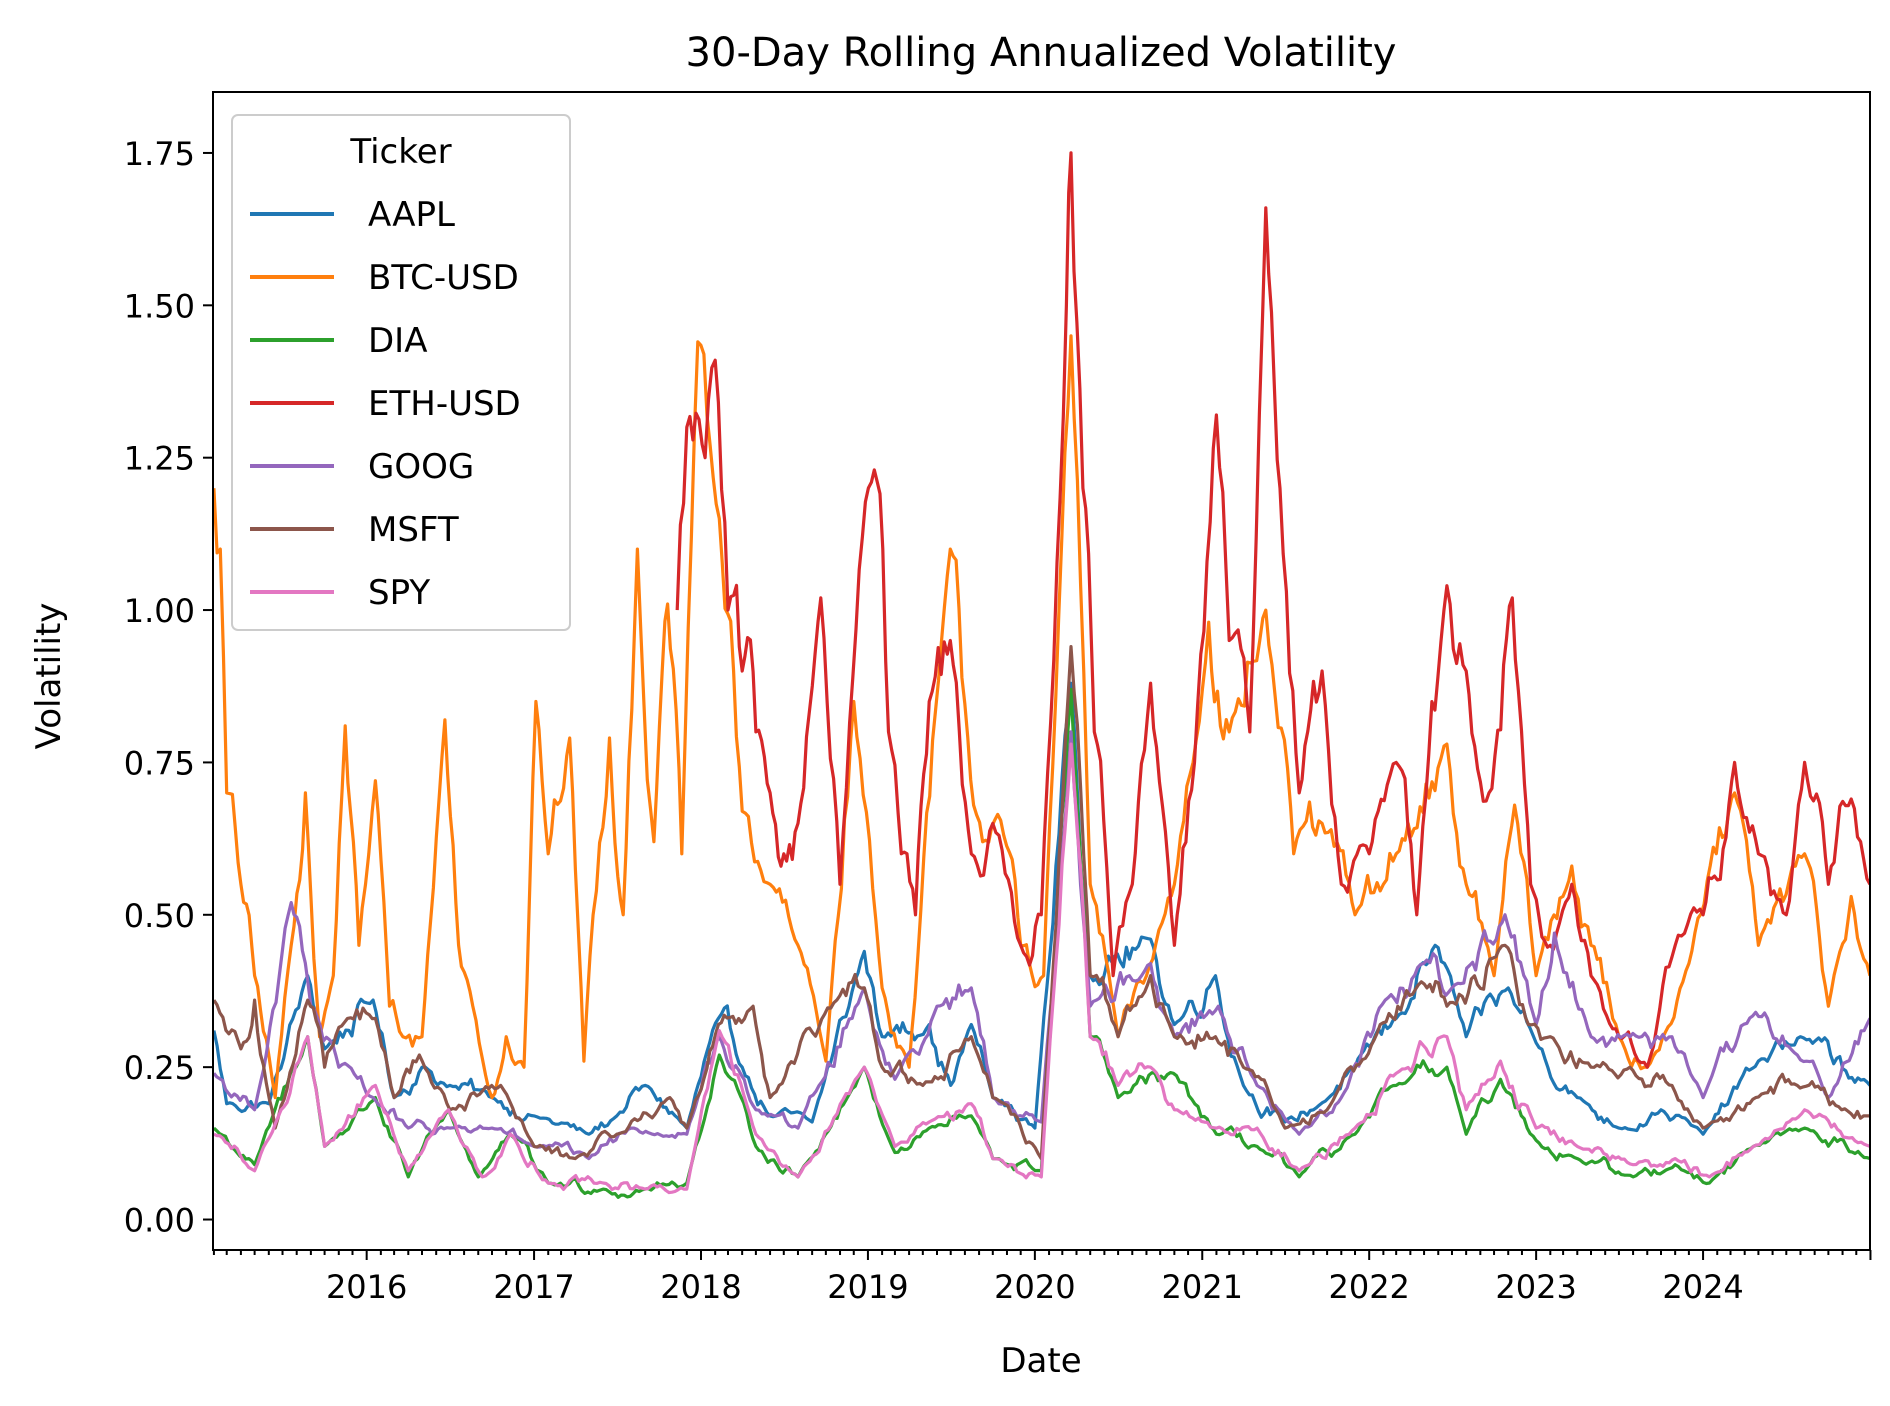  What do you see at coordinates (700, 1287) in the screenshot?
I see `x-tick-label: 2018` at bounding box center [700, 1287].